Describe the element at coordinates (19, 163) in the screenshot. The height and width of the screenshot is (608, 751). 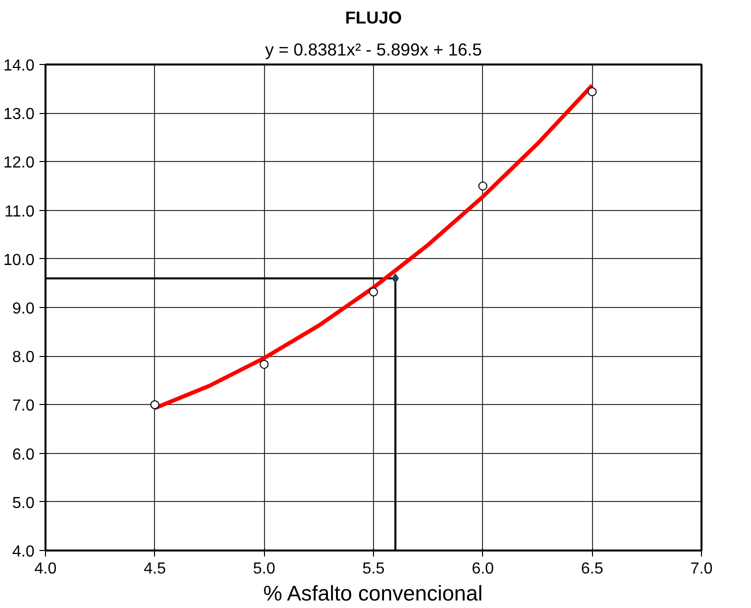
I see `y-tick-label: 12.0` at that location.